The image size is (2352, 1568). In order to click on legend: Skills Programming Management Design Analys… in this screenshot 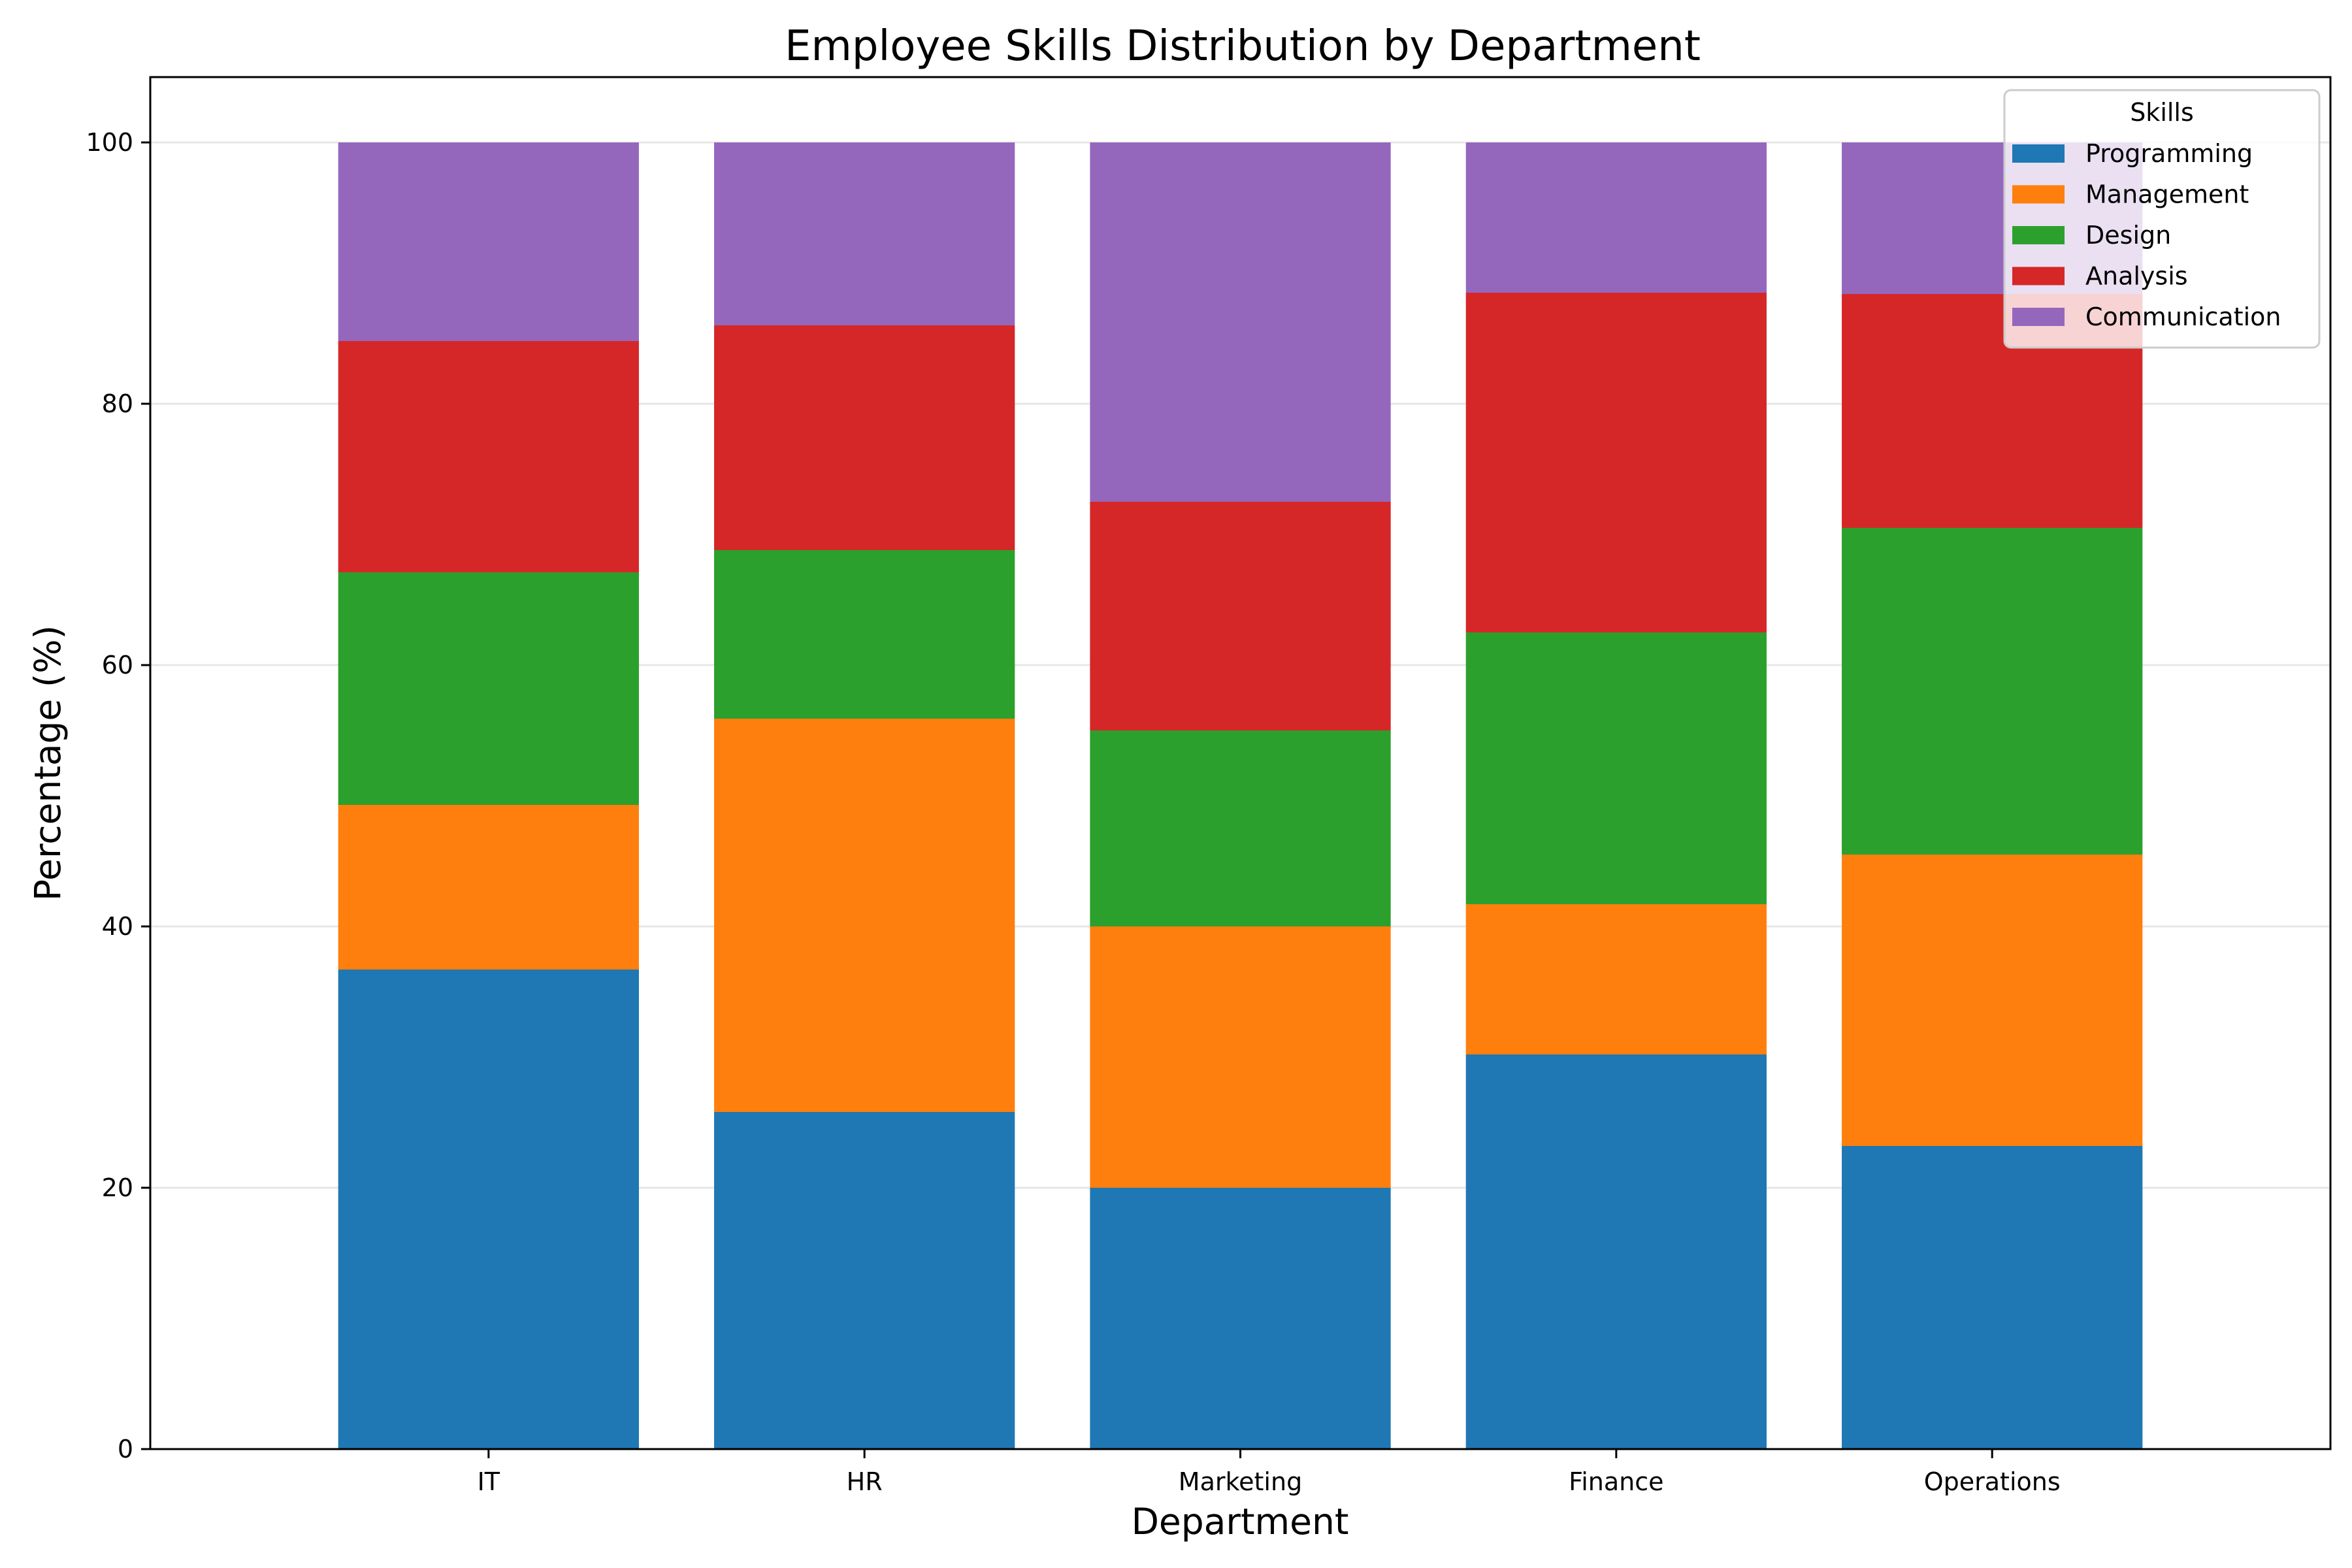, I will do `click(2162, 219)`.